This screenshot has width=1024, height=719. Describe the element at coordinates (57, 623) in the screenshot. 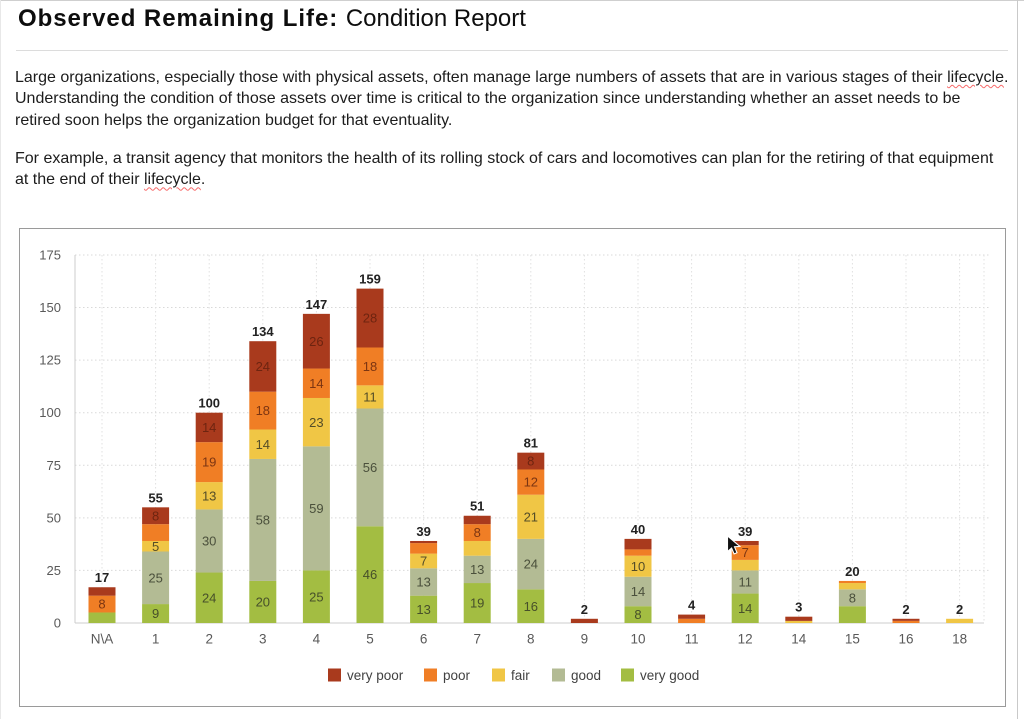

I see `svg-text: 0` at that location.